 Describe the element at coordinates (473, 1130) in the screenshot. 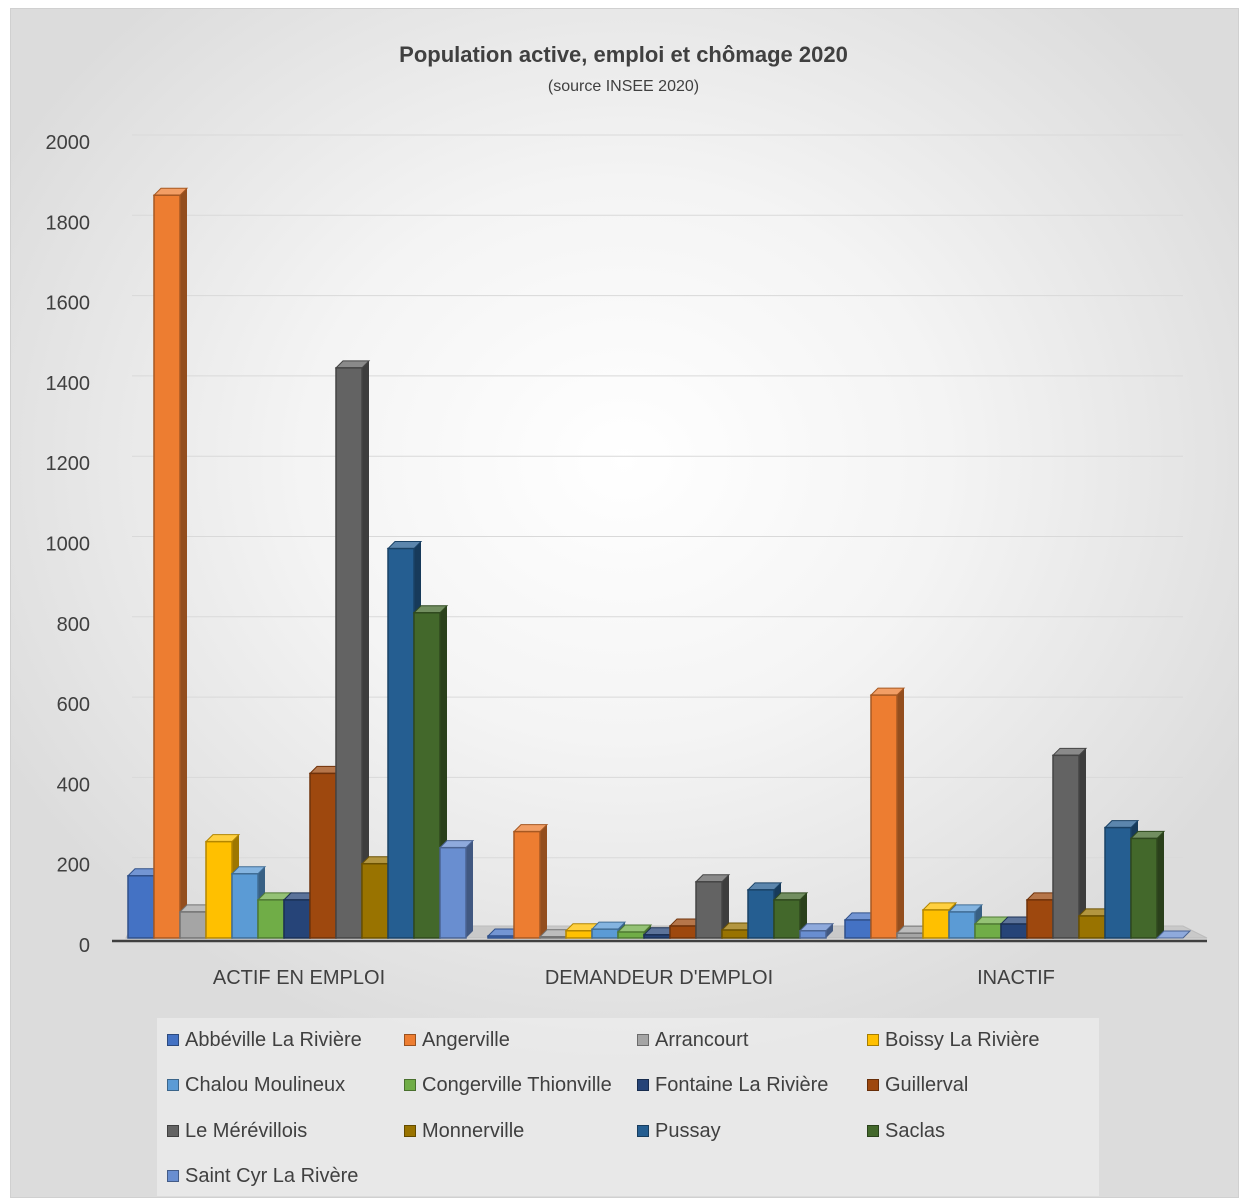

I see `legend-label: Monnerville` at that location.